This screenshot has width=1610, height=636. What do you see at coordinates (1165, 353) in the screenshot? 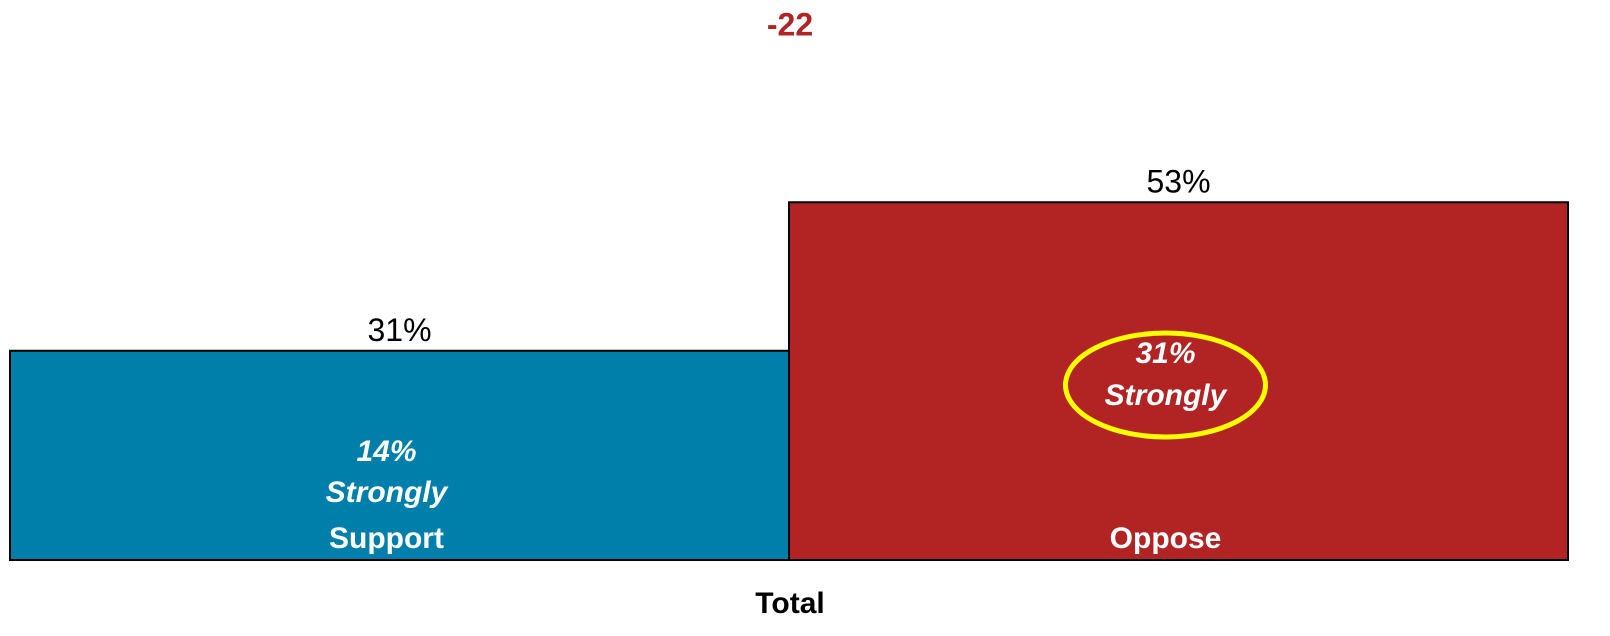
I see `strongly-label: 31%` at bounding box center [1165, 353].